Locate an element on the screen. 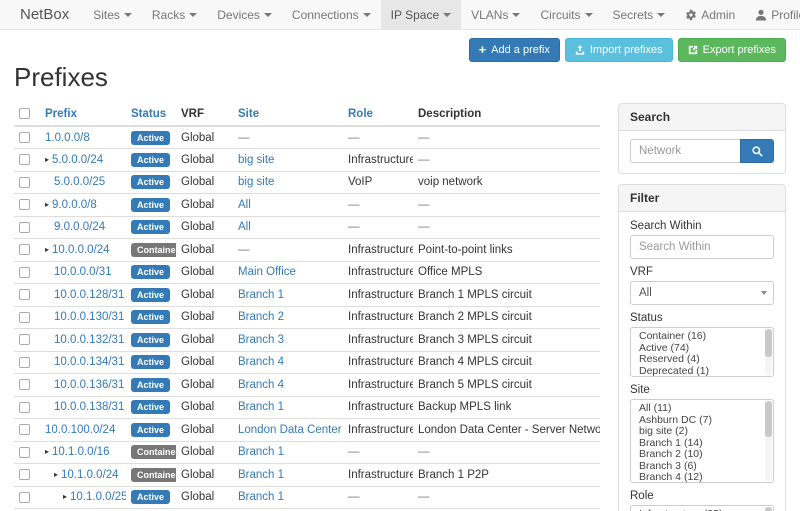 The image size is (800, 511). nav-item-ip-space: IP Space is located at coordinates (421, 14).